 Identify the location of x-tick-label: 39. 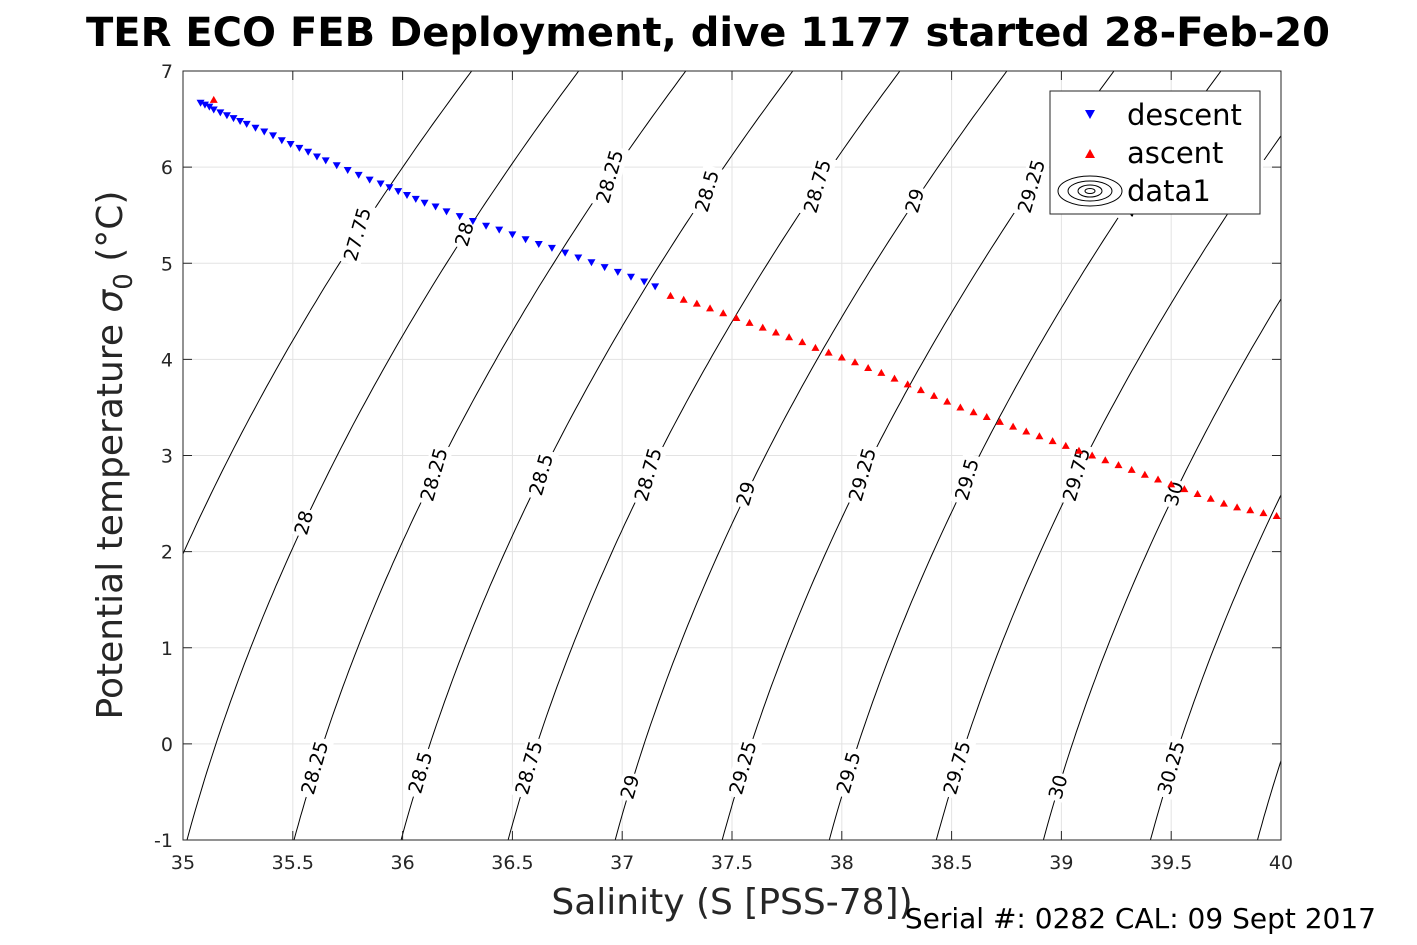
(1061, 863).